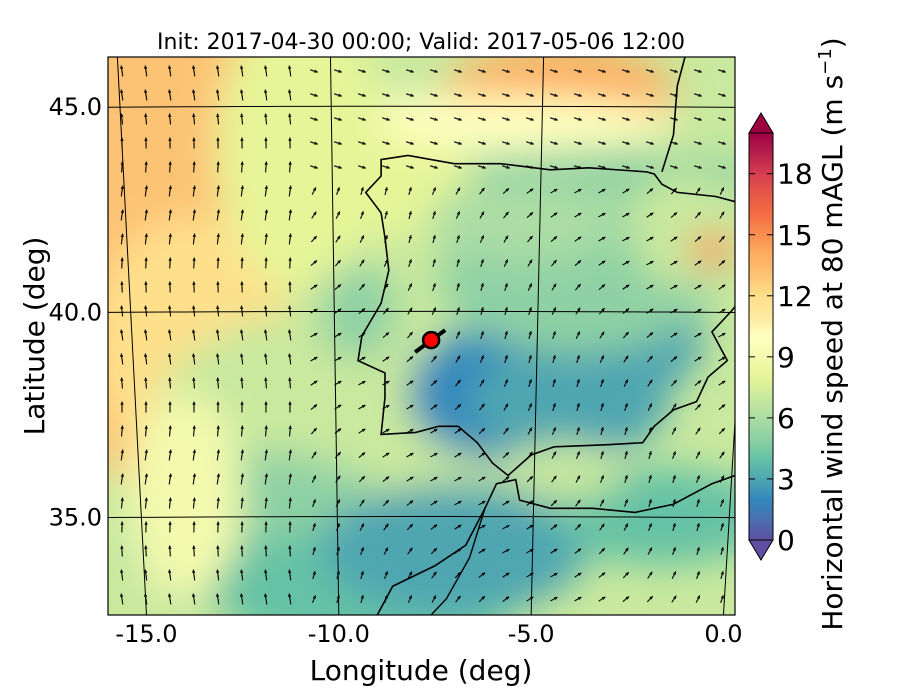  I want to click on colorbar-label: Horizontal wind speed at 80 mAGL (m s−1), so click(832, 333).